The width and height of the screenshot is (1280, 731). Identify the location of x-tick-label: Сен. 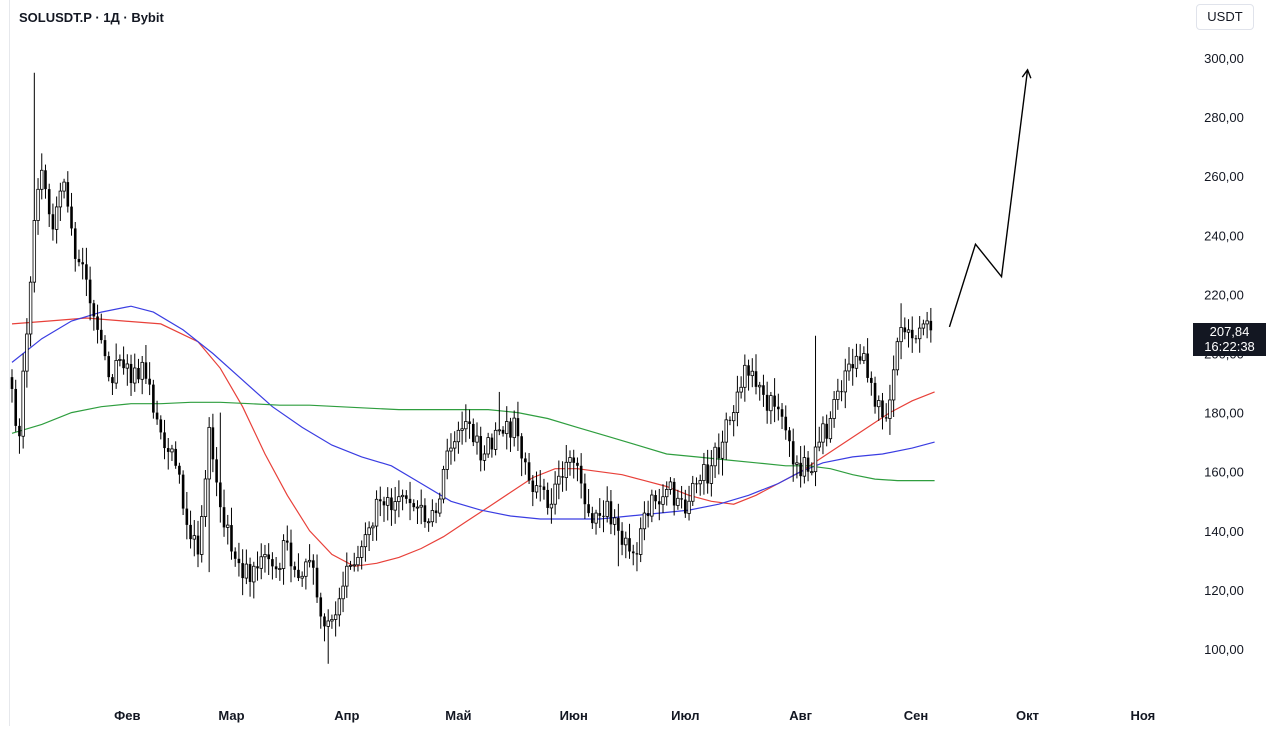
(916, 715).